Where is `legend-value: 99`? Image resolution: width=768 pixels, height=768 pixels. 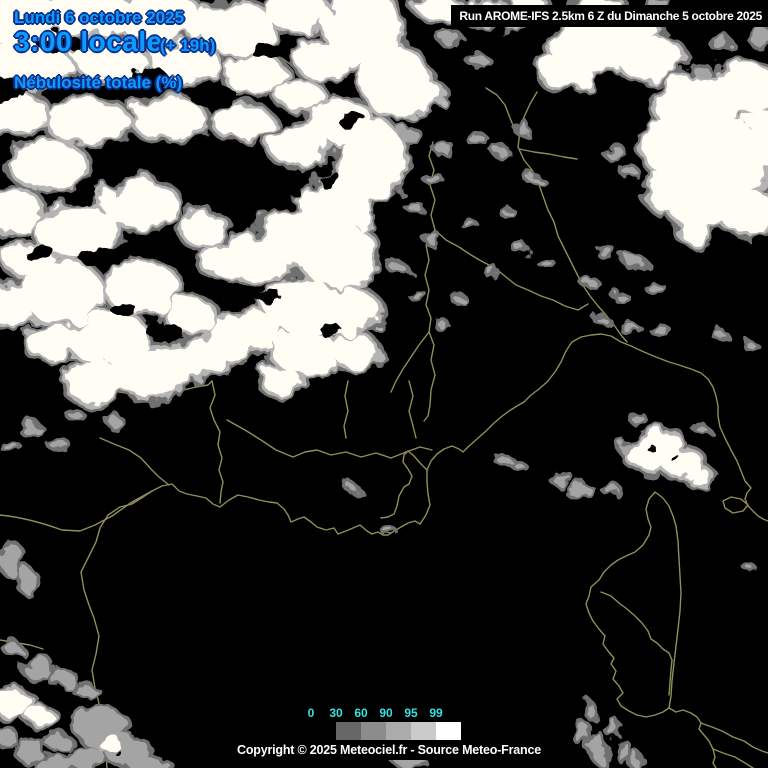
legend-value: 99 is located at coordinates (436, 713).